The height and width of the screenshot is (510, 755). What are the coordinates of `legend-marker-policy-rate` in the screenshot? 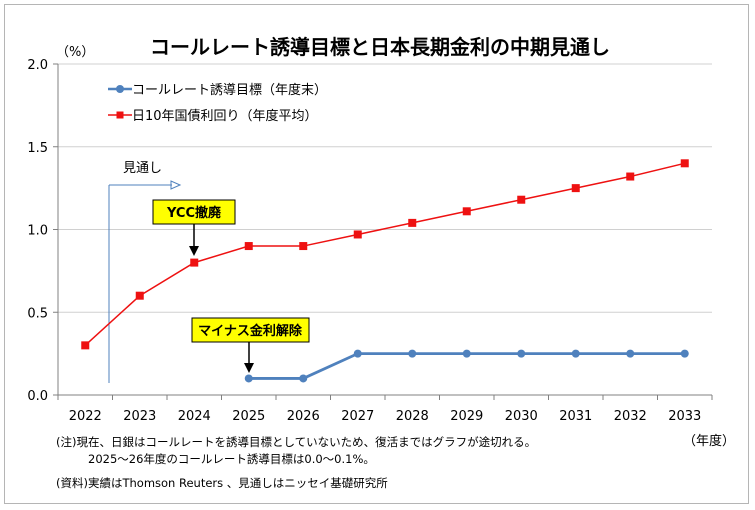 It's located at (120, 89).